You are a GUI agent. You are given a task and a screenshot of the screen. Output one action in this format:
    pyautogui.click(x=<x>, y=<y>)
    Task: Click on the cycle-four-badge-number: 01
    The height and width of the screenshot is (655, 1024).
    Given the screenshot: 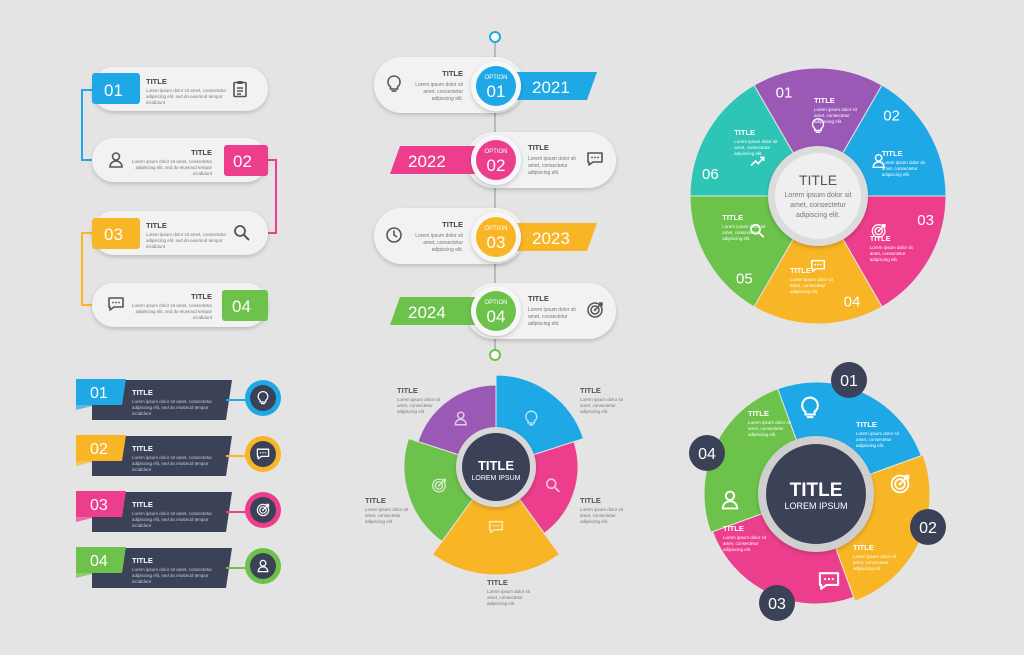 What is the action you would take?
    pyautogui.click(x=849, y=381)
    